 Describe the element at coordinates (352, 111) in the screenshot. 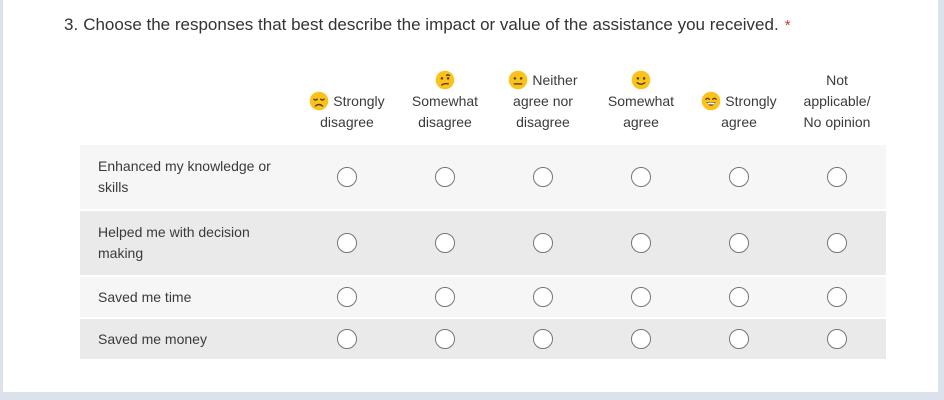

I see `column-label: Strongly disagree` at that location.